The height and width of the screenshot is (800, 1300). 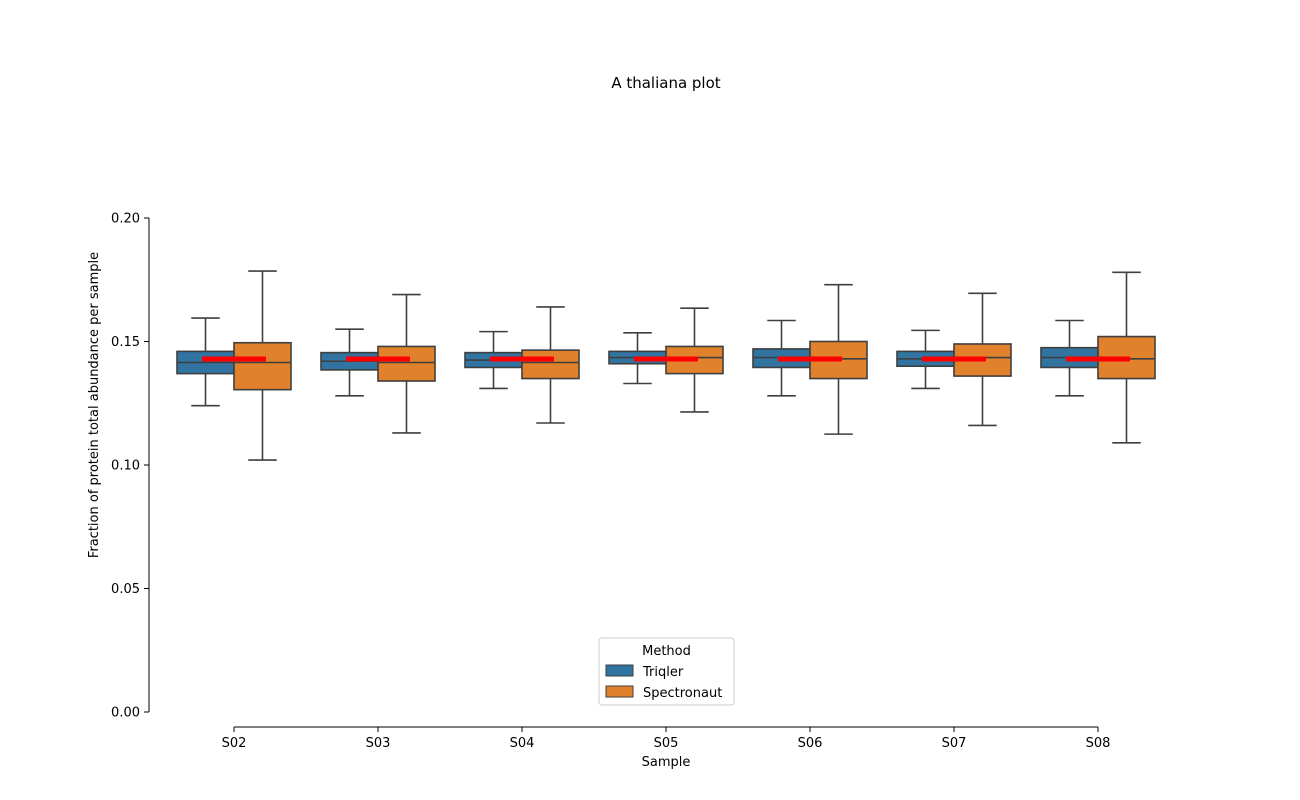 I want to click on x-tick-label: S05, so click(x=666, y=743).